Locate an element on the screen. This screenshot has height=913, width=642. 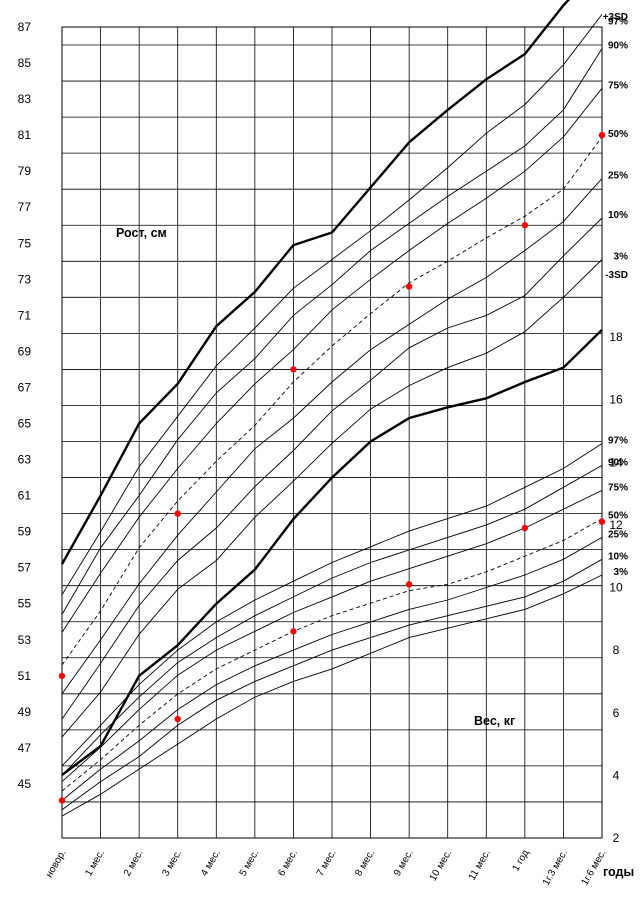
x-tick-label: 5 мес. is located at coordinates (250, 863).